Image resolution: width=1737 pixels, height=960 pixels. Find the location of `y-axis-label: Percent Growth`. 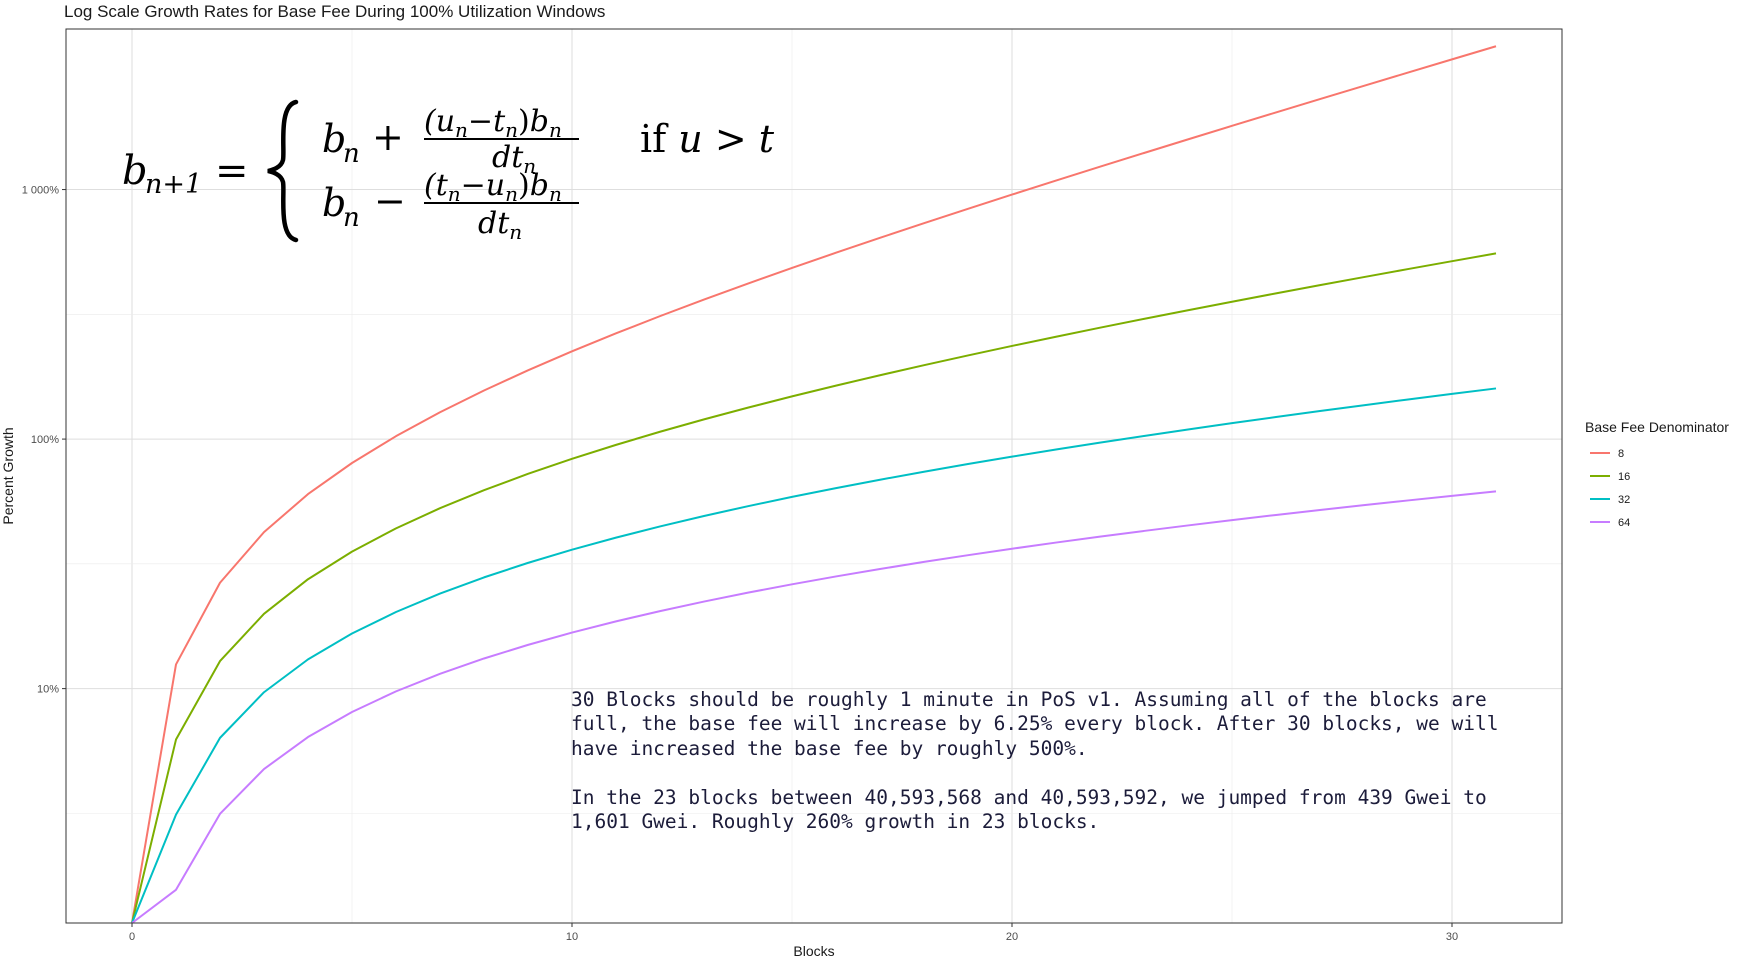

y-axis-label: Percent Growth is located at coordinates (8, 475).